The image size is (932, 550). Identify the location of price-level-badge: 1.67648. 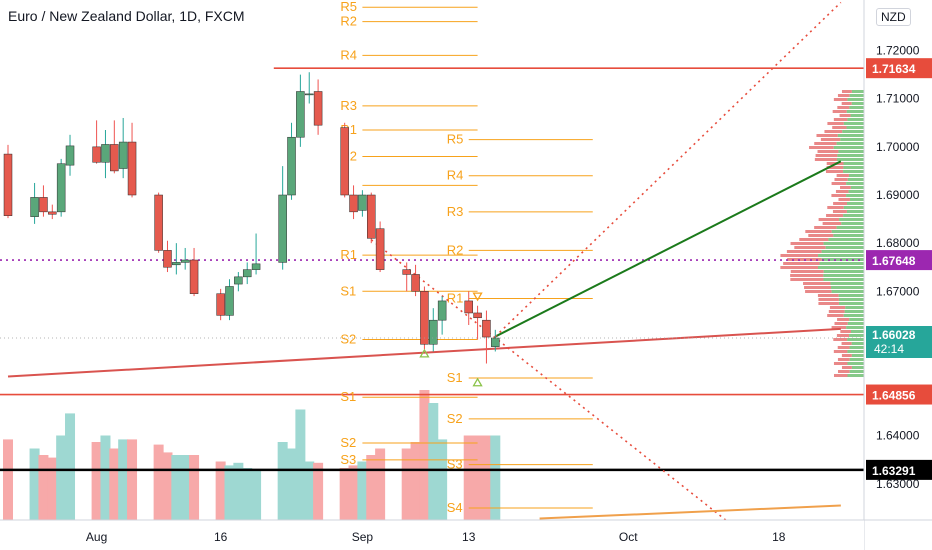
(899, 260).